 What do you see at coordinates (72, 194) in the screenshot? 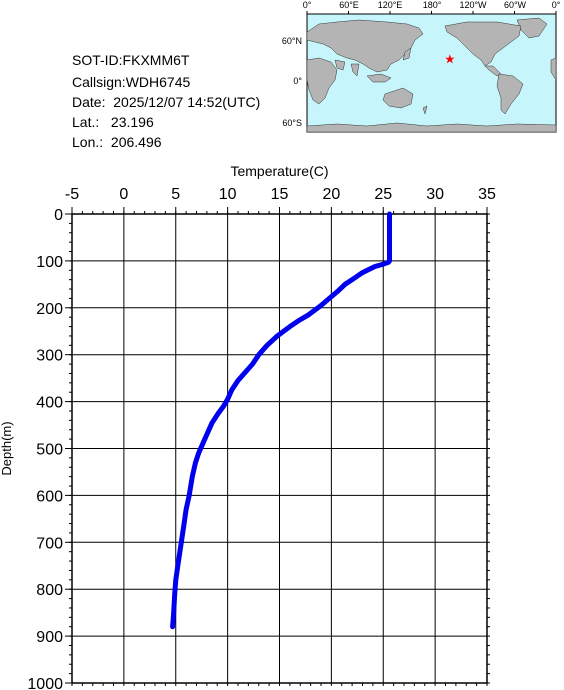
I see `x-tick-label: -5` at bounding box center [72, 194].